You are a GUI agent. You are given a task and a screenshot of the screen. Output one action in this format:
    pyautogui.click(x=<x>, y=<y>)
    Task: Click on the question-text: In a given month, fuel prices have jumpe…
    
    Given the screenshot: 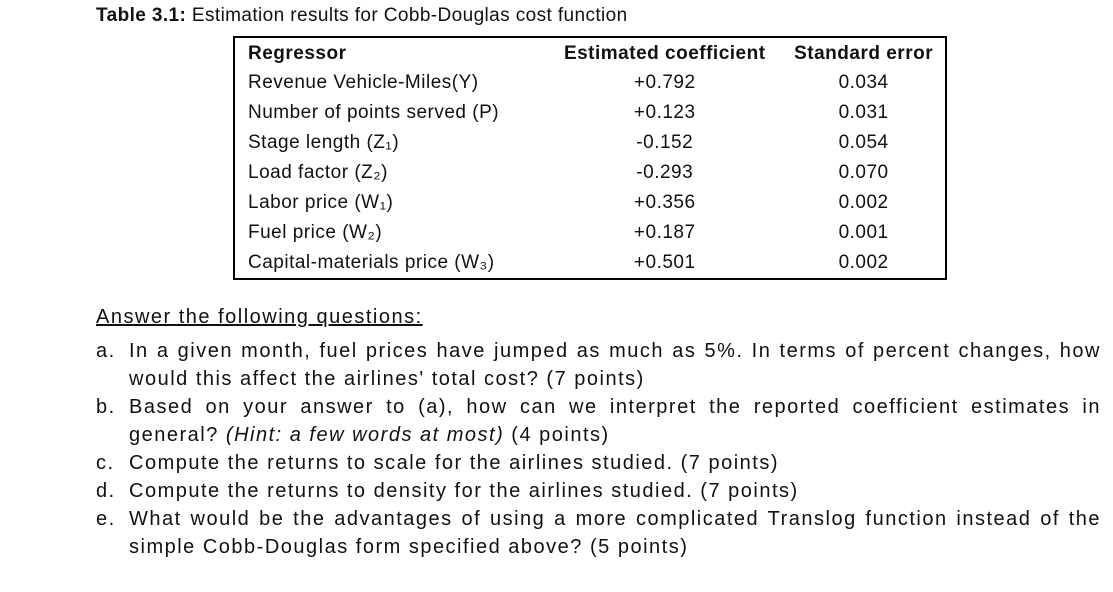 What is the action you would take?
    pyautogui.click(x=615, y=365)
    